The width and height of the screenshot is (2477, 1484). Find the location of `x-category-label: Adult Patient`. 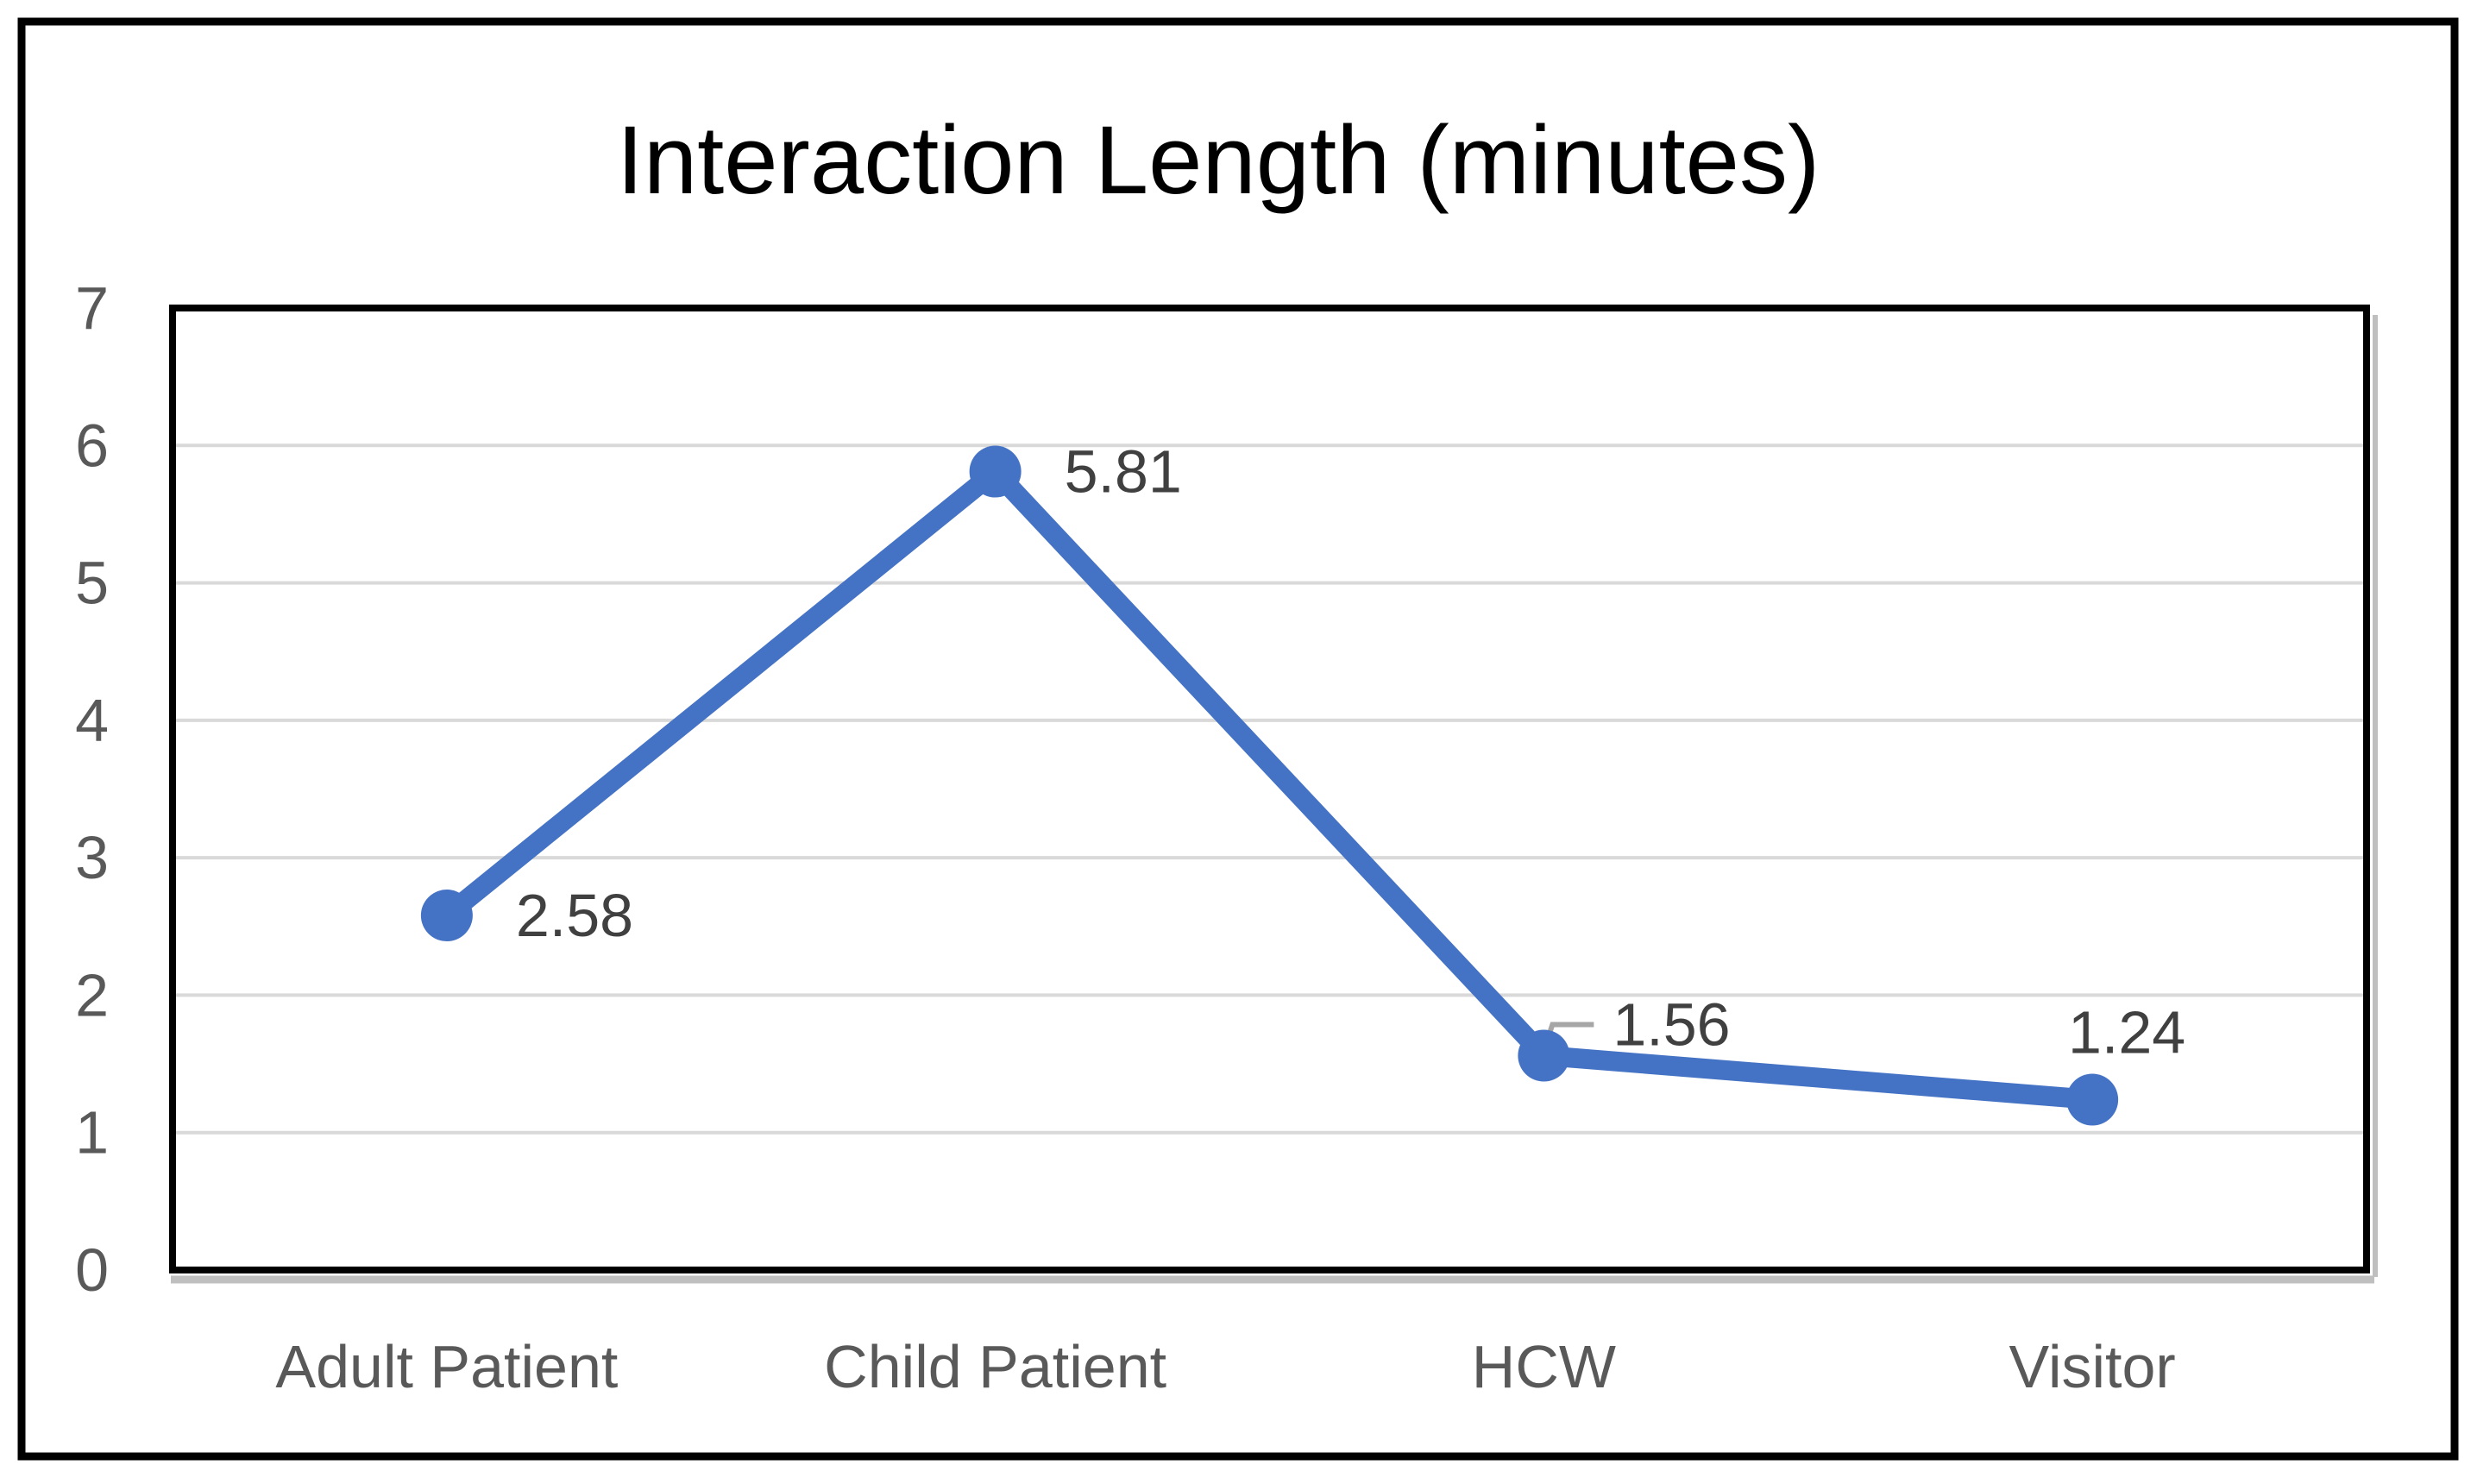

x-category-label: Adult Patient is located at coordinates (446, 1366).